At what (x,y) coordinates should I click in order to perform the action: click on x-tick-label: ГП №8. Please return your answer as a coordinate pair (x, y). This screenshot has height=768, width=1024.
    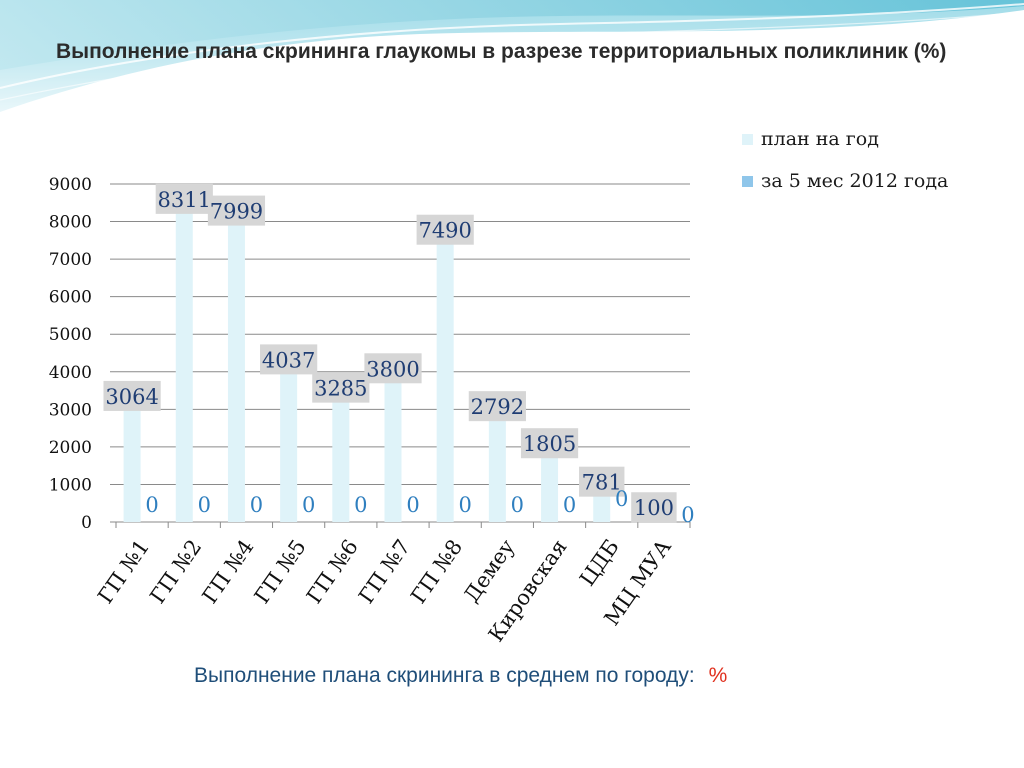
    Looking at the image, I should click on (436, 571).